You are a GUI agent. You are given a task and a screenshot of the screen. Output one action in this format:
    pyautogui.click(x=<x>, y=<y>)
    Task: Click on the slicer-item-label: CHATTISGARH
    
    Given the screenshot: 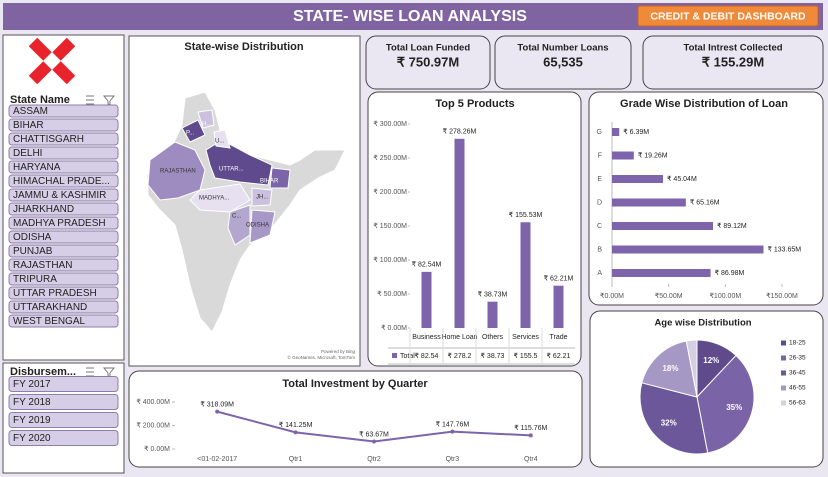 What is the action you would take?
    pyautogui.click(x=48, y=139)
    